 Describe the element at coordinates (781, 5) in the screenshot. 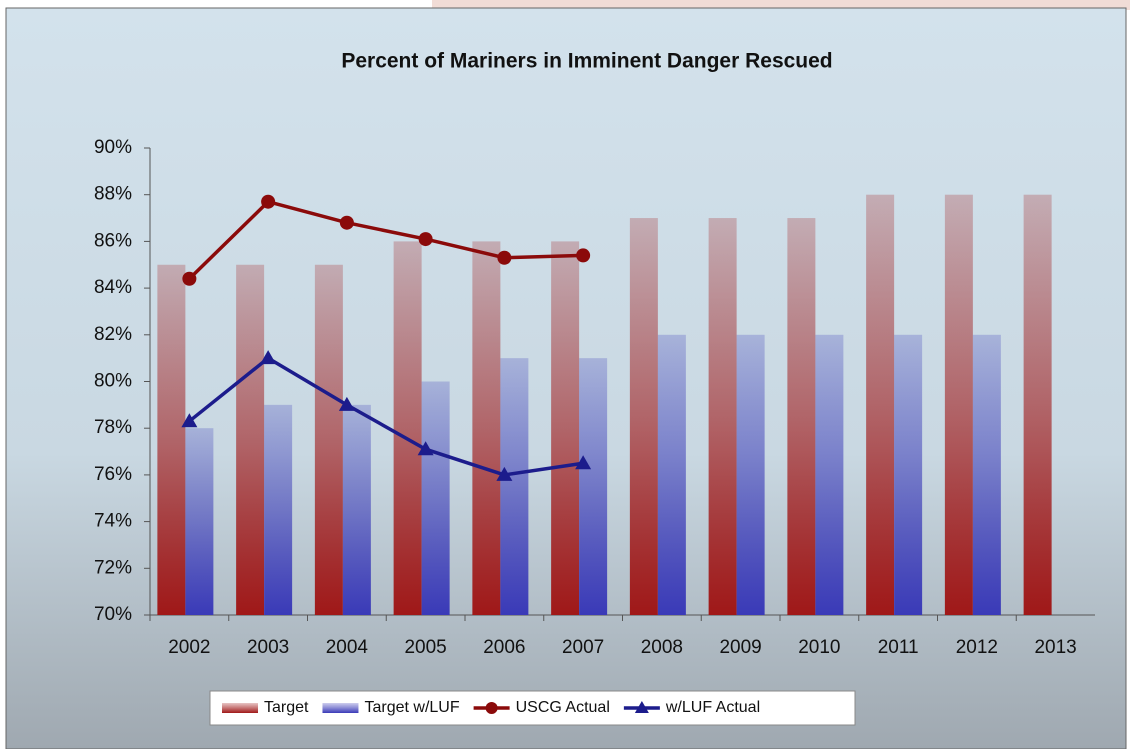

I see `top-band` at that location.